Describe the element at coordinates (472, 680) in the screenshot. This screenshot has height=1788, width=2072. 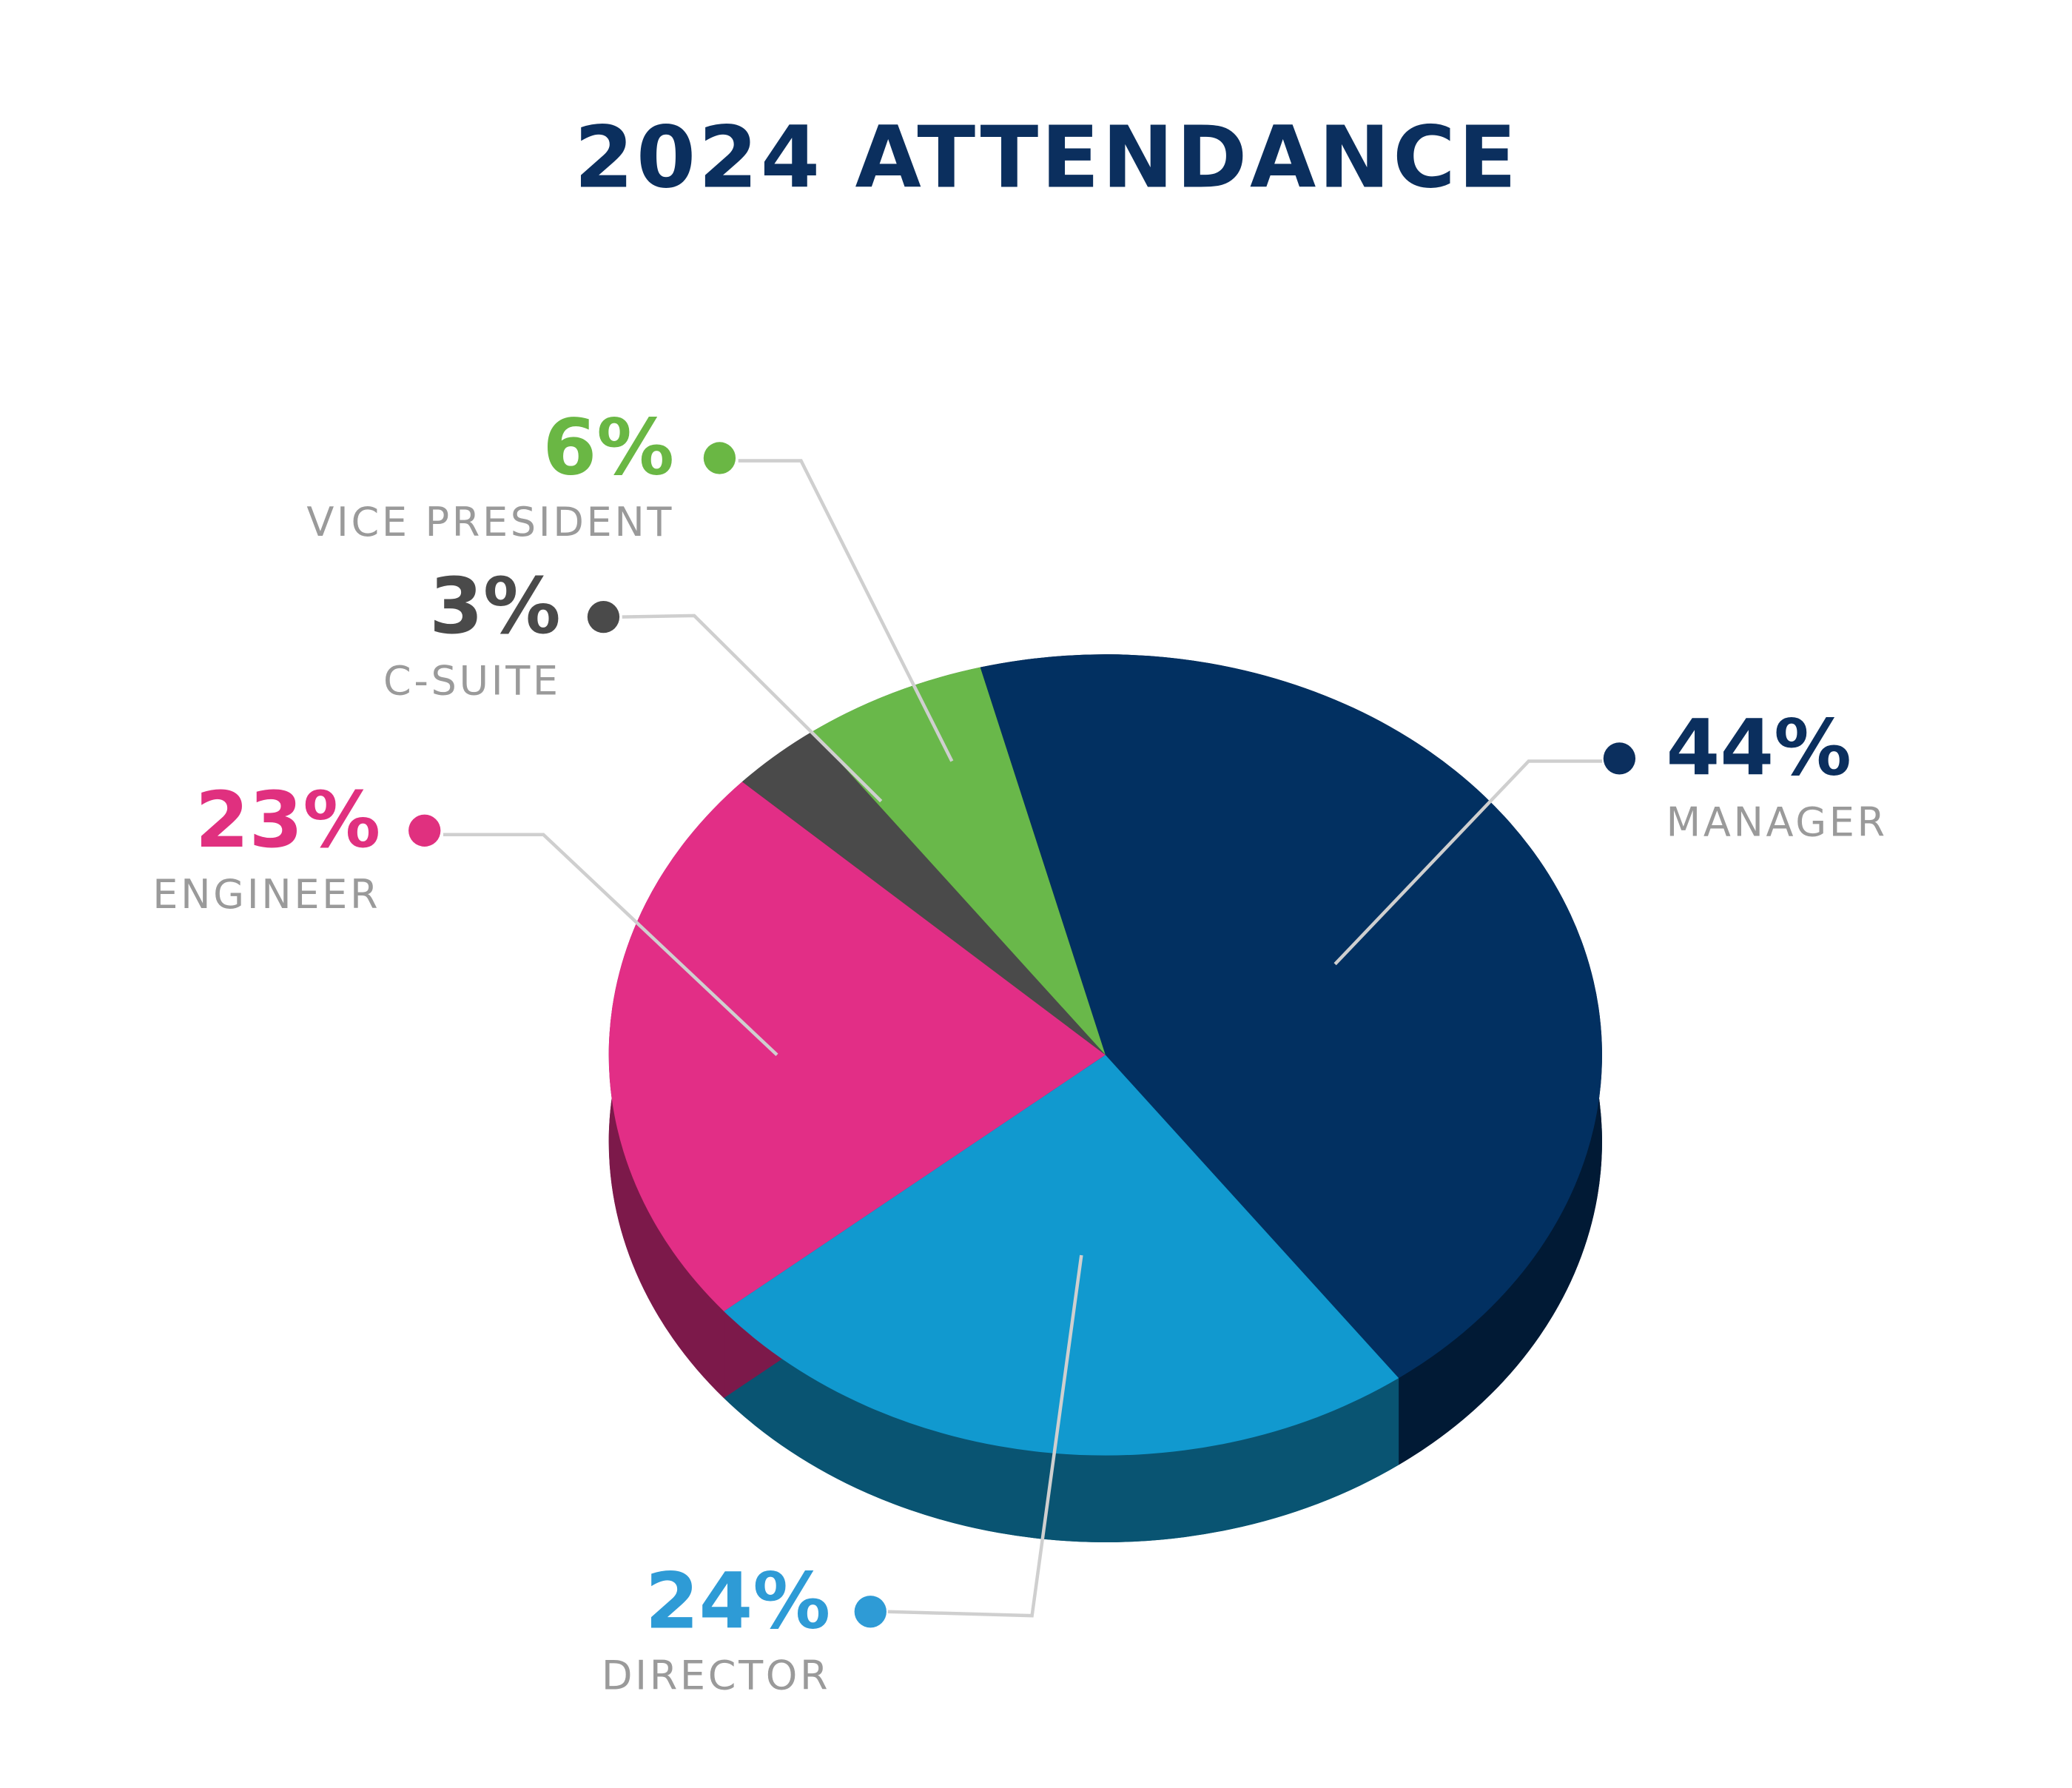
I see `category-label: C-SUITE` at that location.